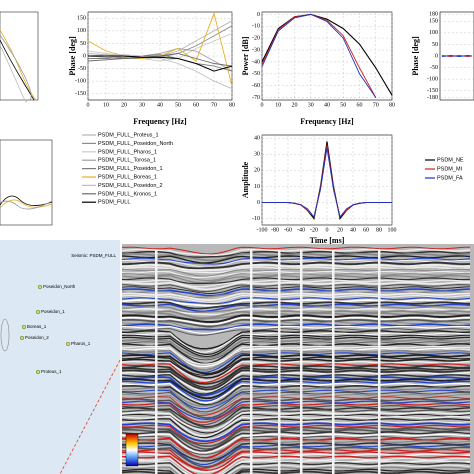  What do you see at coordinates (53, 311) in the screenshot?
I see `well-label: Poseidon_1` at bounding box center [53, 311].